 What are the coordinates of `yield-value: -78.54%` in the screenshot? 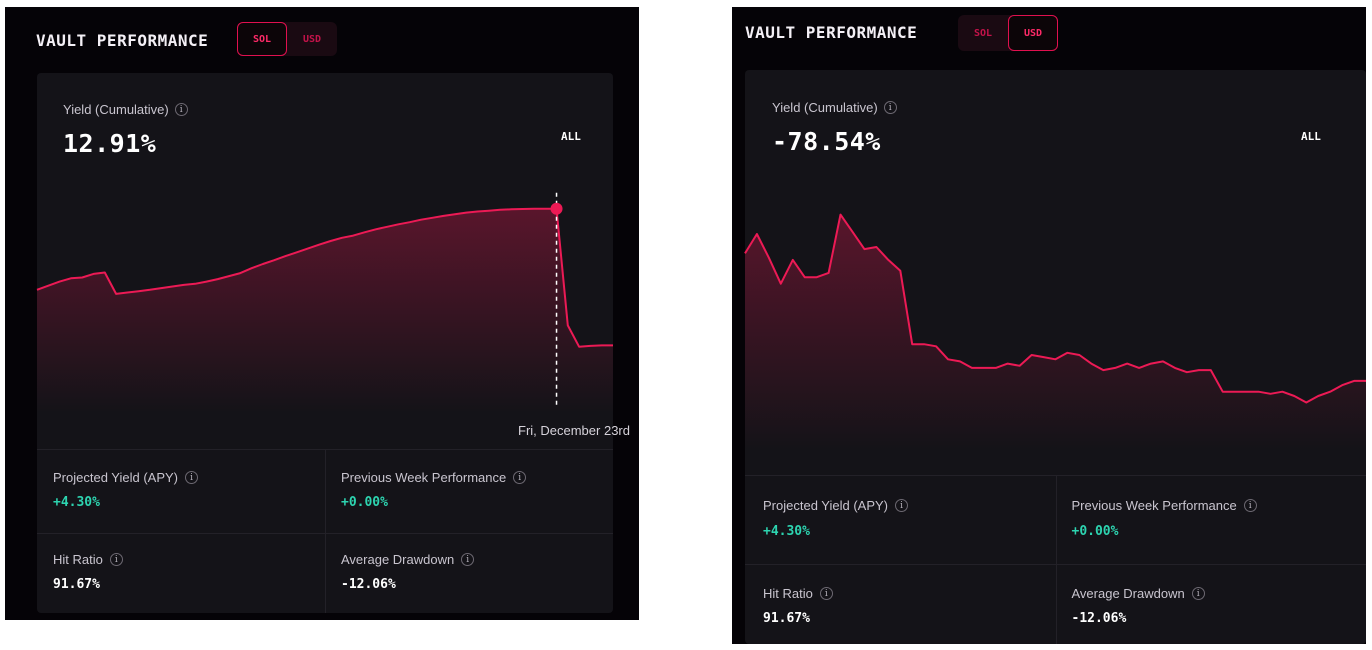 It's located at (826, 141).